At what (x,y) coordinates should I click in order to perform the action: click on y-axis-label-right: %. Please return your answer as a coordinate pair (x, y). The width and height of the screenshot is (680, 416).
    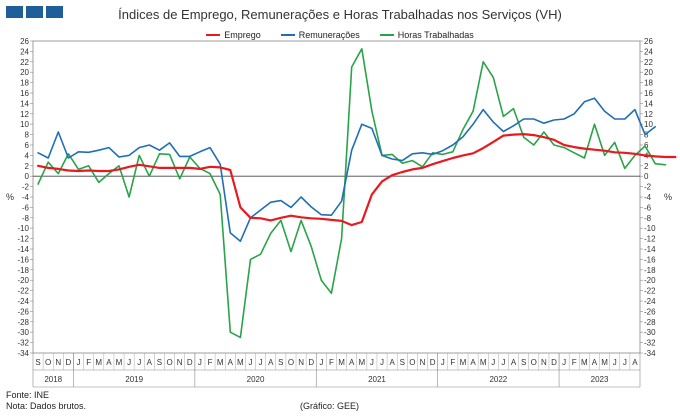
    Looking at the image, I should click on (668, 197).